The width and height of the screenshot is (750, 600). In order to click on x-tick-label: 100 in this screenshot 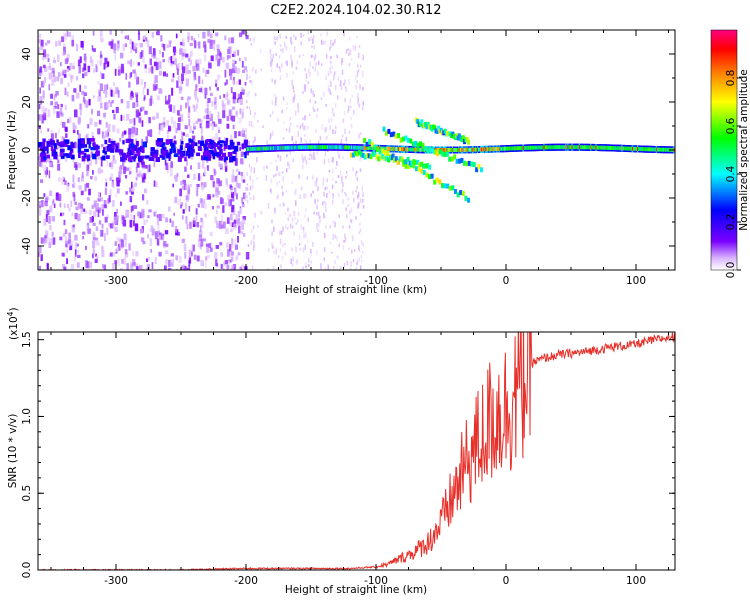, I will do `click(636, 581)`.